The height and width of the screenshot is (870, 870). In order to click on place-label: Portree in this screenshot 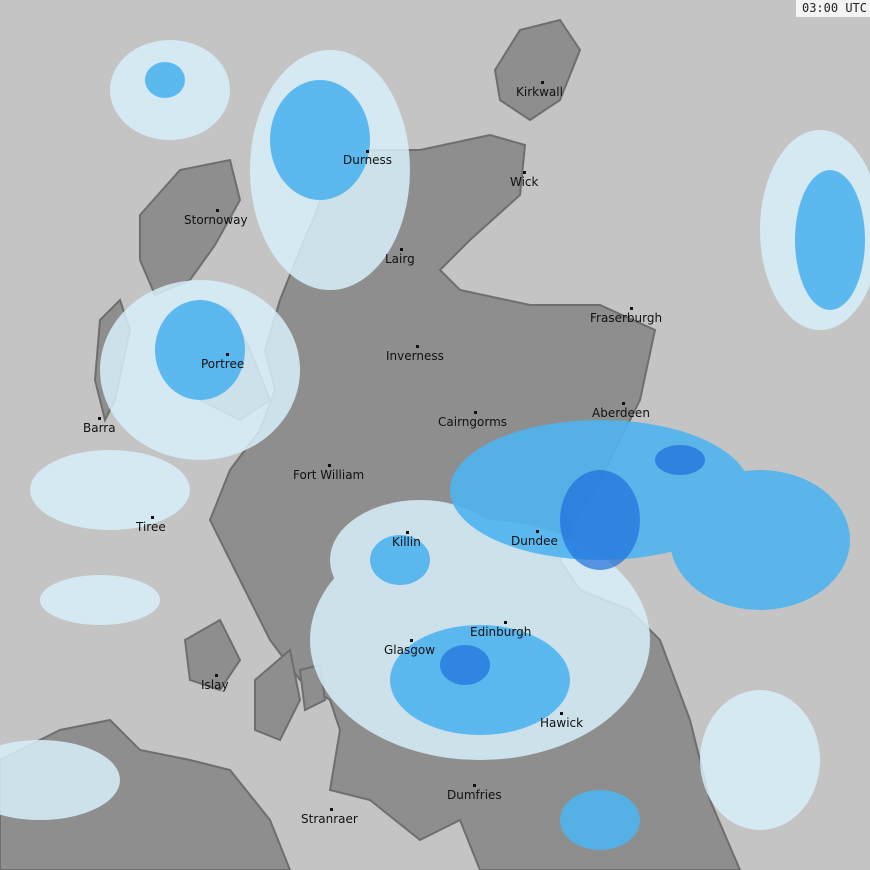, I will do `click(223, 364)`.